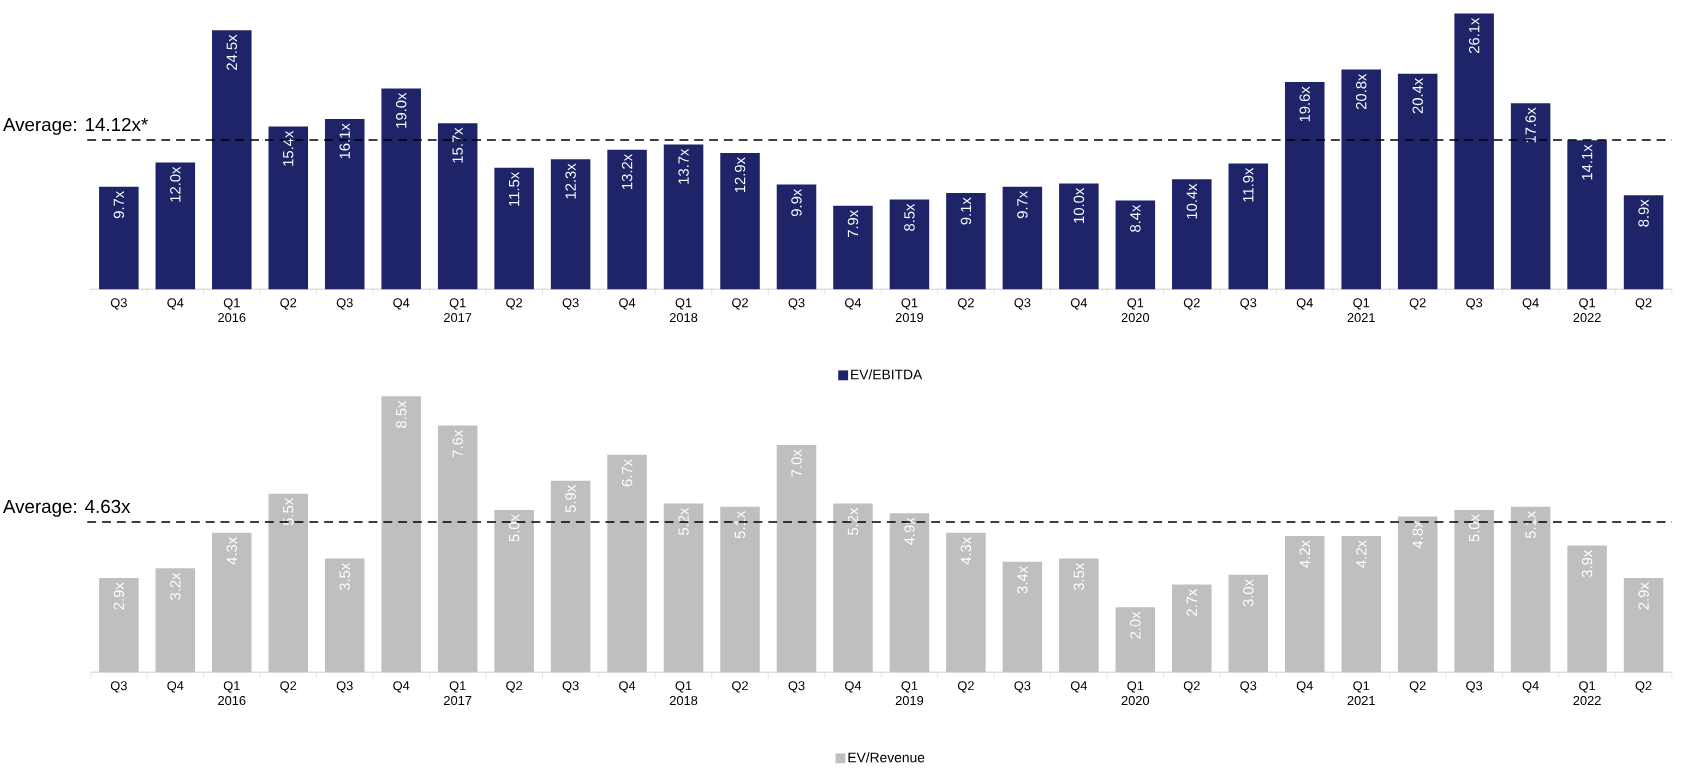  Describe the element at coordinates (514, 188) in the screenshot. I see `data-label: 11.5x` at that location.